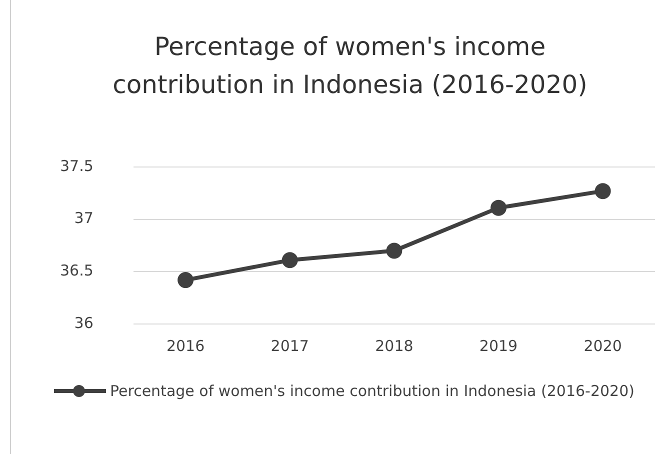 The width and height of the screenshot is (672, 454). I want to click on y-tick-label: 36, so click(84, 323).